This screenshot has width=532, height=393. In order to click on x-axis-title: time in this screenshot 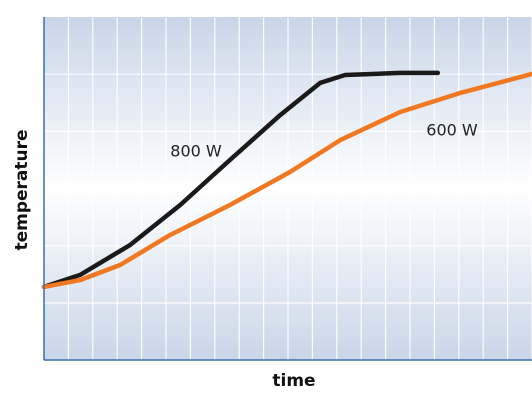, I will do `click(293, 381)`.